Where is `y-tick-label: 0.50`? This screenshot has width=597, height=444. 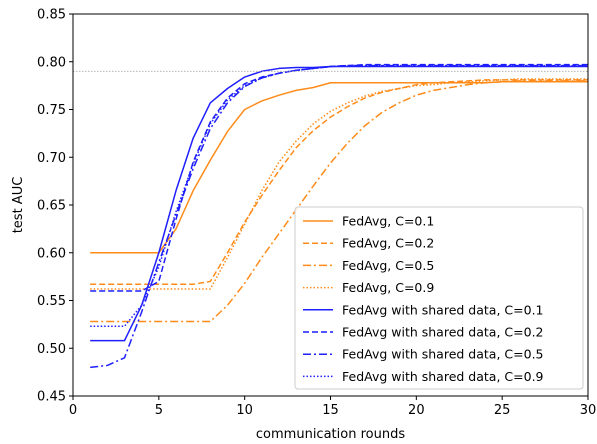
y-tick-label: 0.50 is located at coordinates (51, 349).